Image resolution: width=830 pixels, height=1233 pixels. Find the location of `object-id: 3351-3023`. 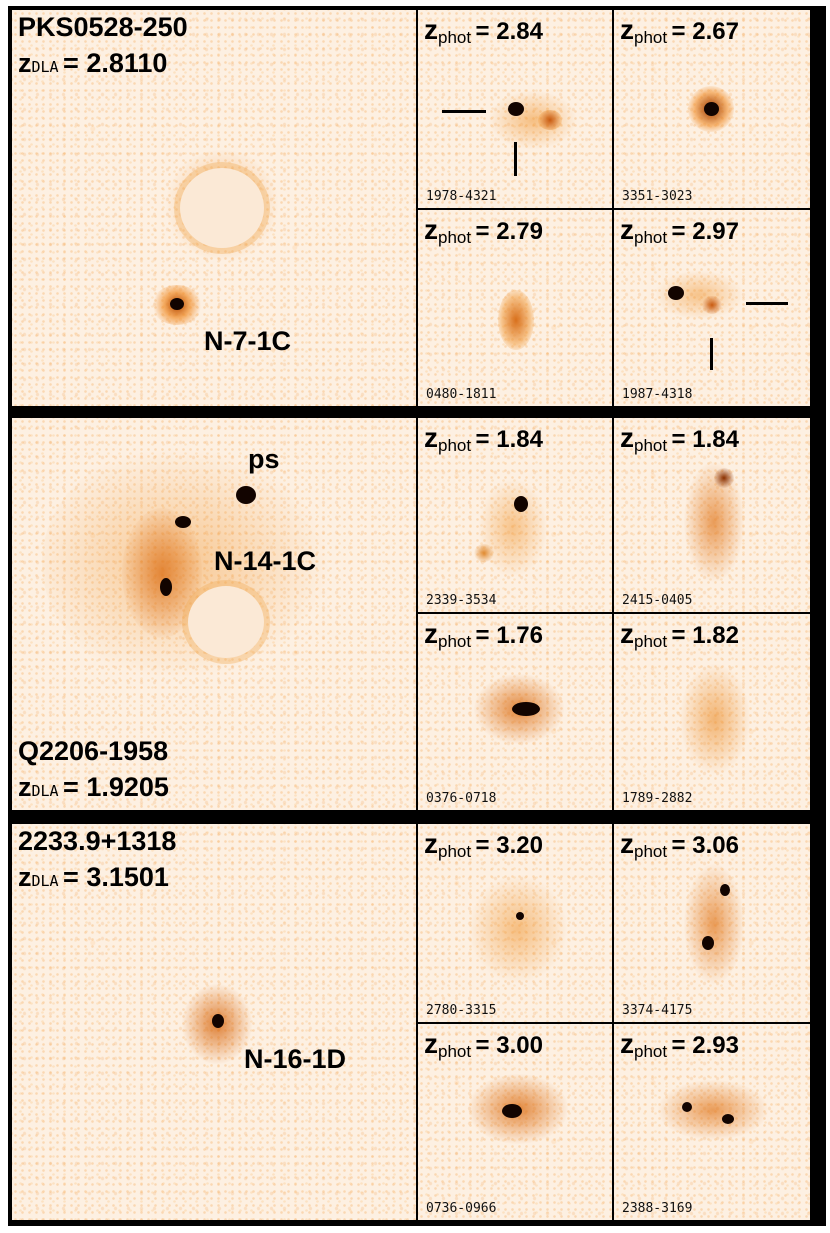

object-id: 3351-3023 is located at coordinates (657, 196).